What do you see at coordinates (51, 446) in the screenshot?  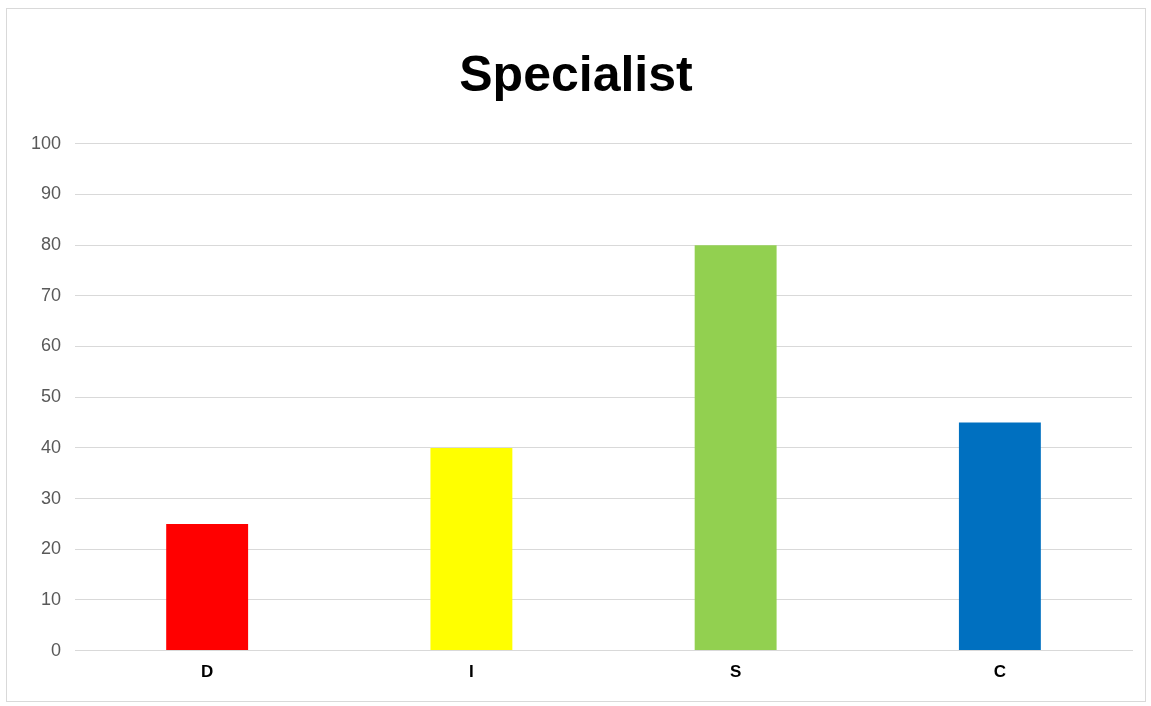 I see `y-tick-label: 40` at bounding box center [51, 446].